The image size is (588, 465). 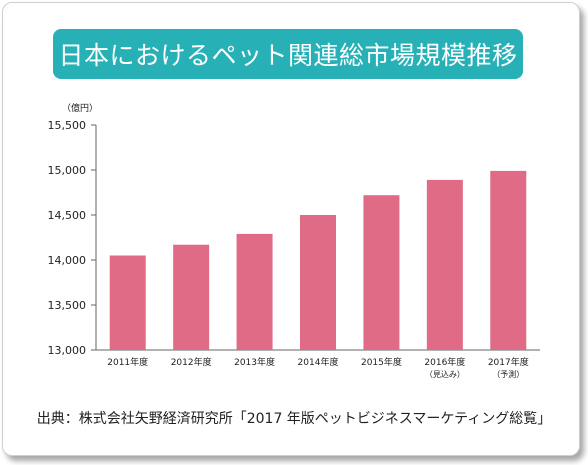 I want to click on chart-title: 日本におけるペット関連総市場規模推移, so click(x=288, y=55).